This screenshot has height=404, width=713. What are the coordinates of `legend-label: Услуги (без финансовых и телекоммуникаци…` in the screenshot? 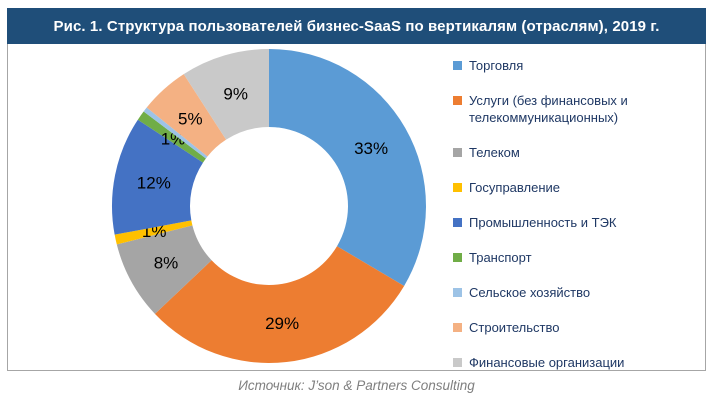 It's located at (548, 109).